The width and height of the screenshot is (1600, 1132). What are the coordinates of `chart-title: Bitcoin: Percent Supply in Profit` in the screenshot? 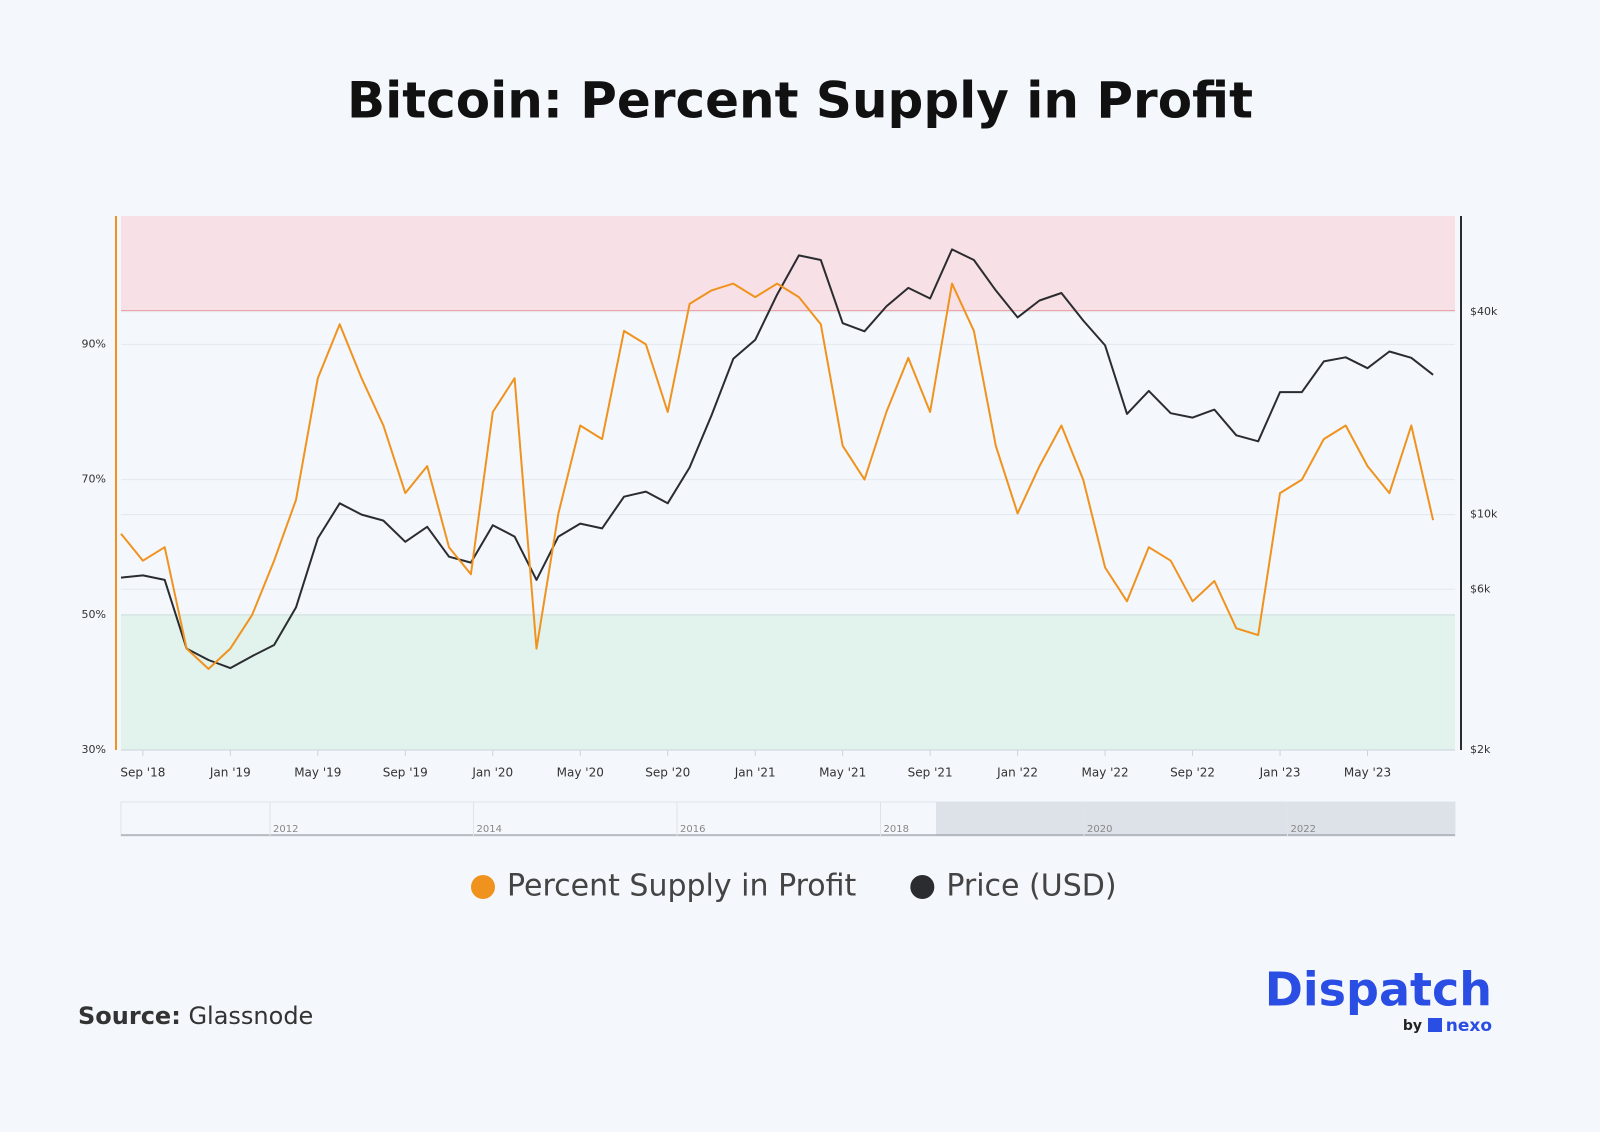 It's located at (800, 101).